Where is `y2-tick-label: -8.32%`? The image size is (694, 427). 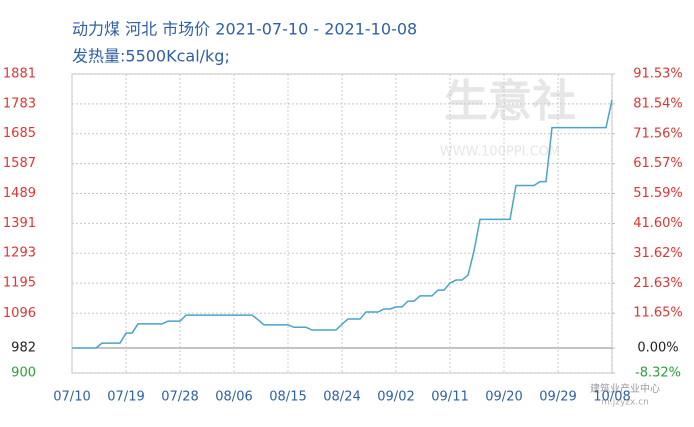 y2-tick-label: -8.32% is located at coordinates (658, 373).